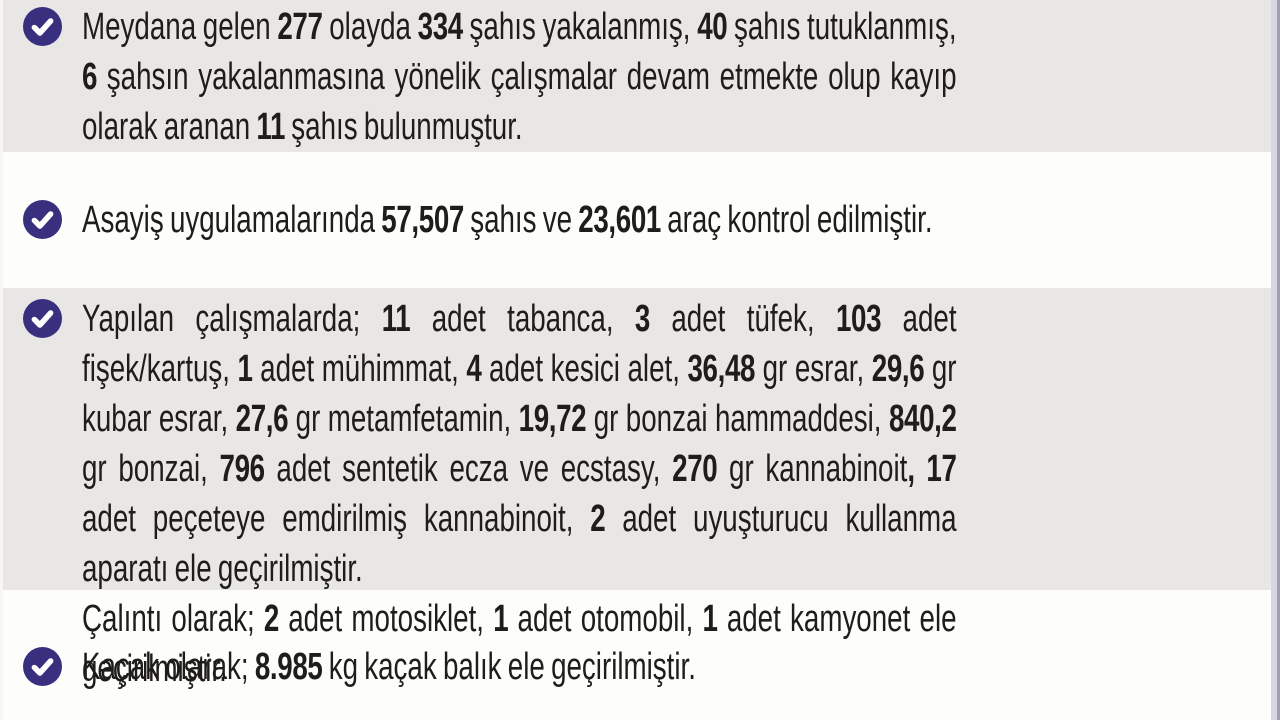 This screenshot has width=1280, height=720. What do you see at coordinates (1278, 360) in the screenshot?
I see `right-edge-line` at bounding box center [1278, 360].